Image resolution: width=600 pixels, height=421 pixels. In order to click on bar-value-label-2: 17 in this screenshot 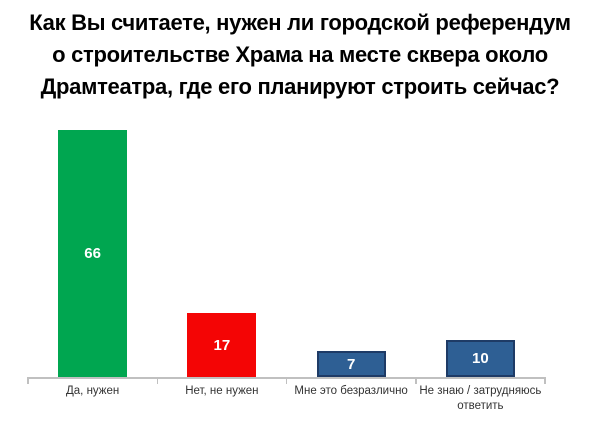, I will do `click(222, 345)`.